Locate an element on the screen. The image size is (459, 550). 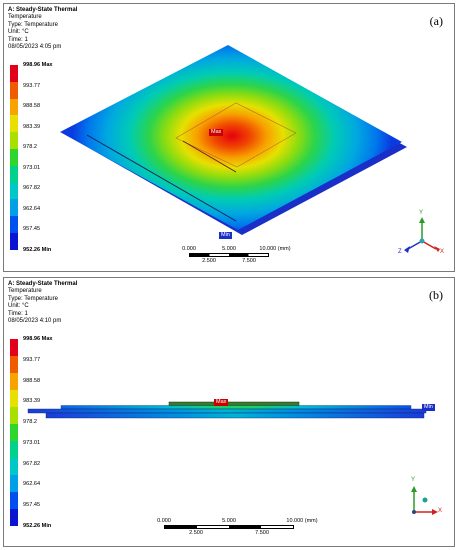
pad-edge-line is located at coordinates (209, 156).